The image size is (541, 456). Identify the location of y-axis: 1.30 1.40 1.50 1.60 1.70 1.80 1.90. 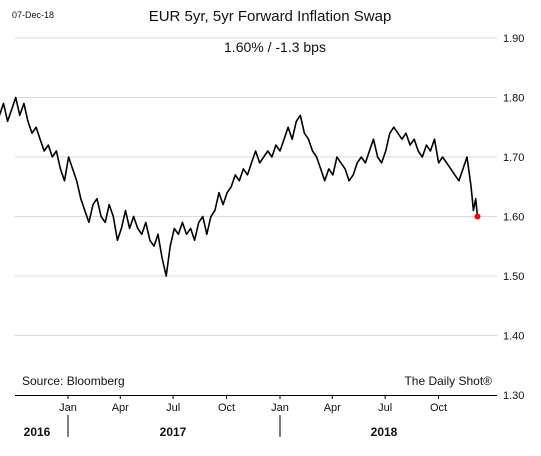
(513, 217).